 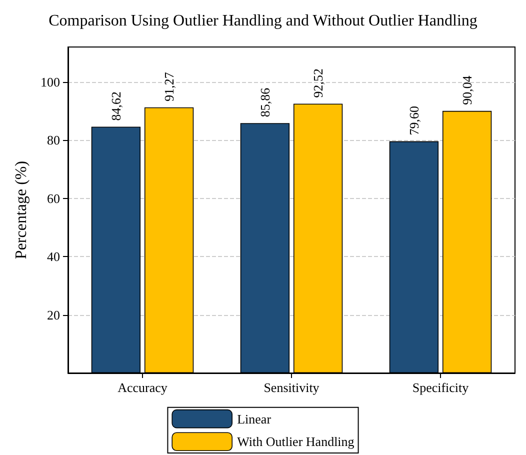 I want to click on data-label: 90,04, so click(x=467, y=90).